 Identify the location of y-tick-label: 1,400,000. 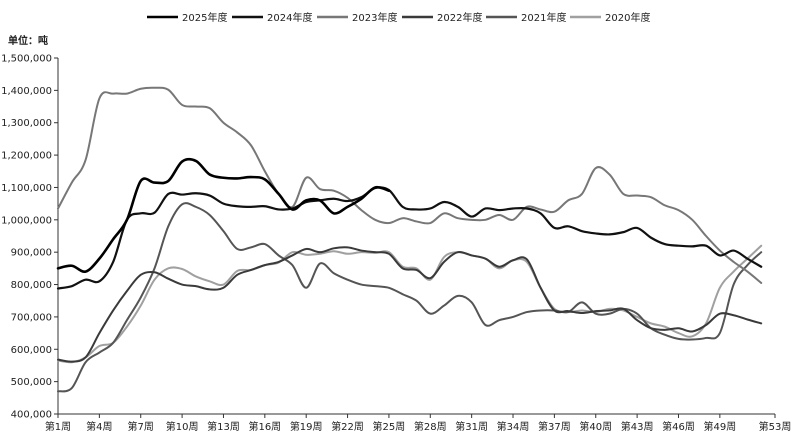
(26, 91).